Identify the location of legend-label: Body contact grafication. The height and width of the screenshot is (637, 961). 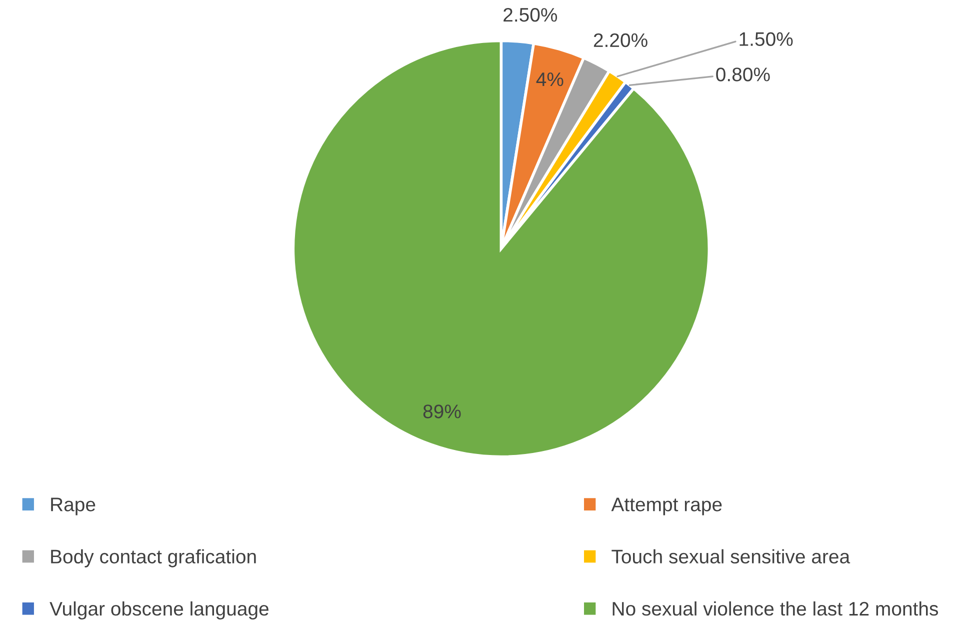
(153, 558).